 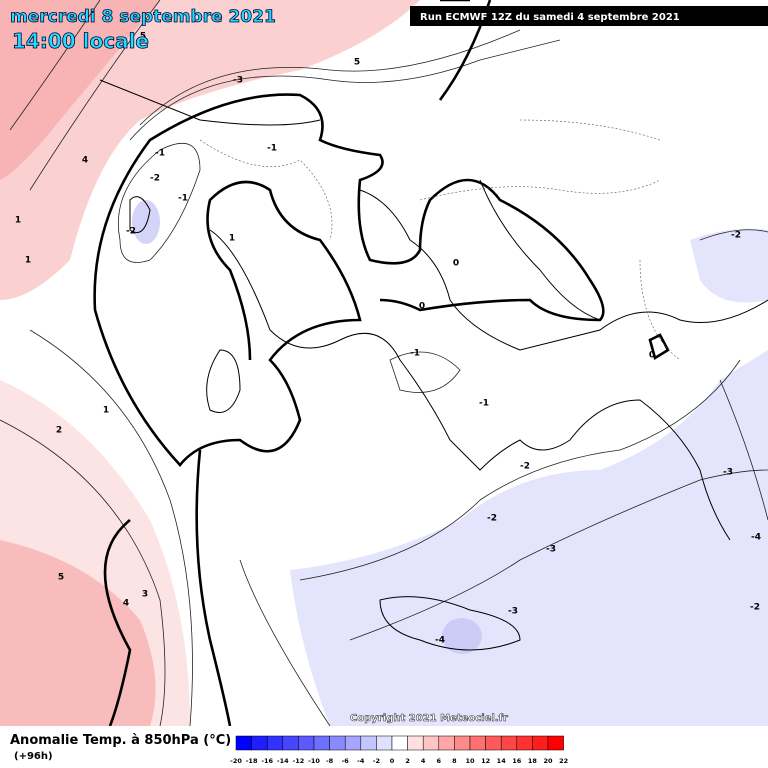 What do you see at coordinates (346, 761) in the screenshot?
I see `colorbar-tick-label: -6` at bounding box center [346, 761].